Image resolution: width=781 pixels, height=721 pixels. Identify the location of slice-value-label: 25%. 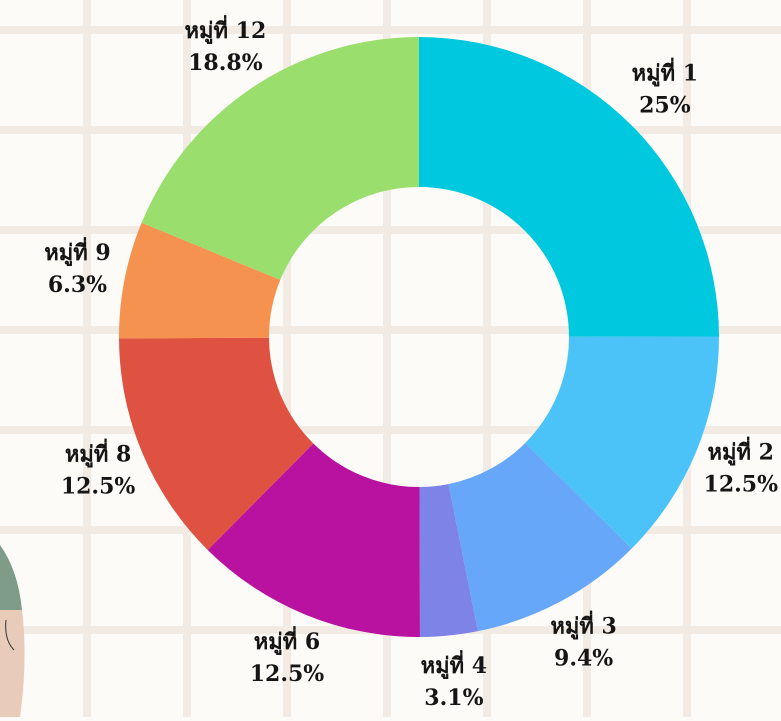
(665, 106).